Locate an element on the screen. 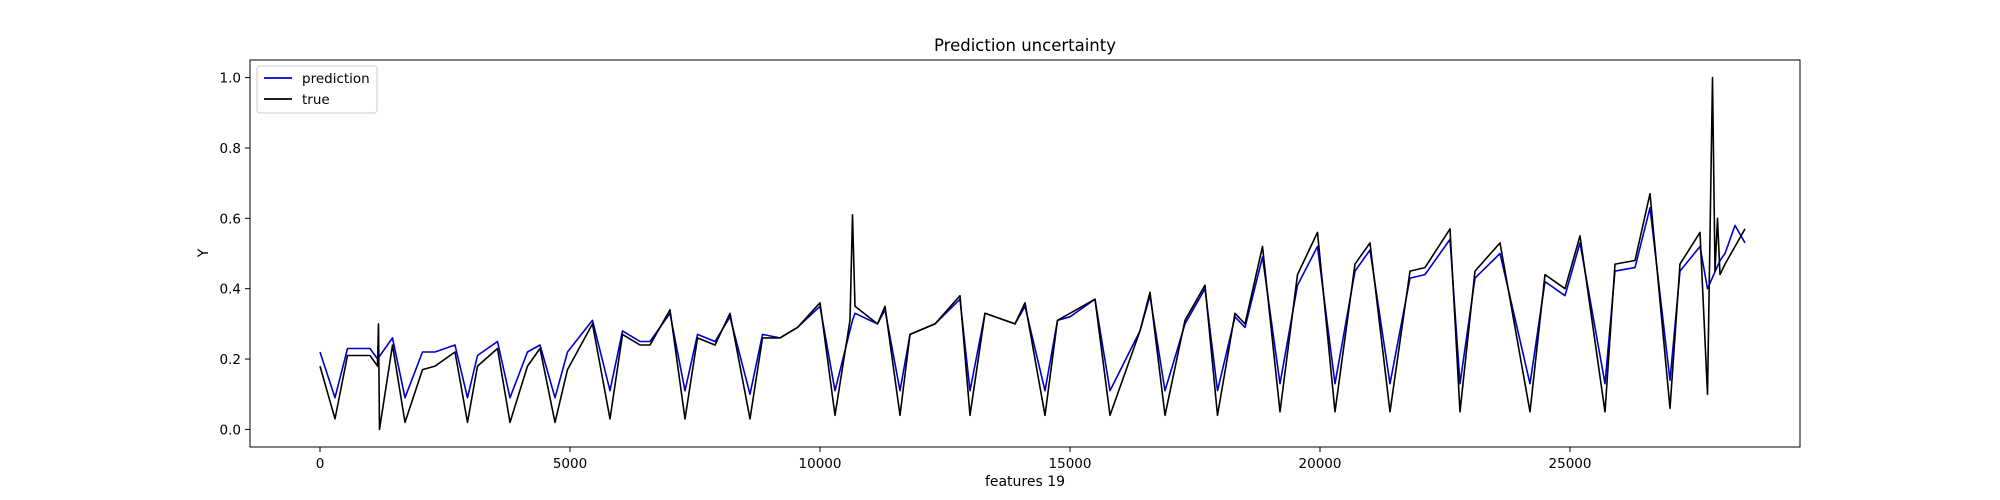 Image resolution: width=2000 pixels, height=500 pixels. x-tick-label: 5000 is located at coordinates (570, 464).